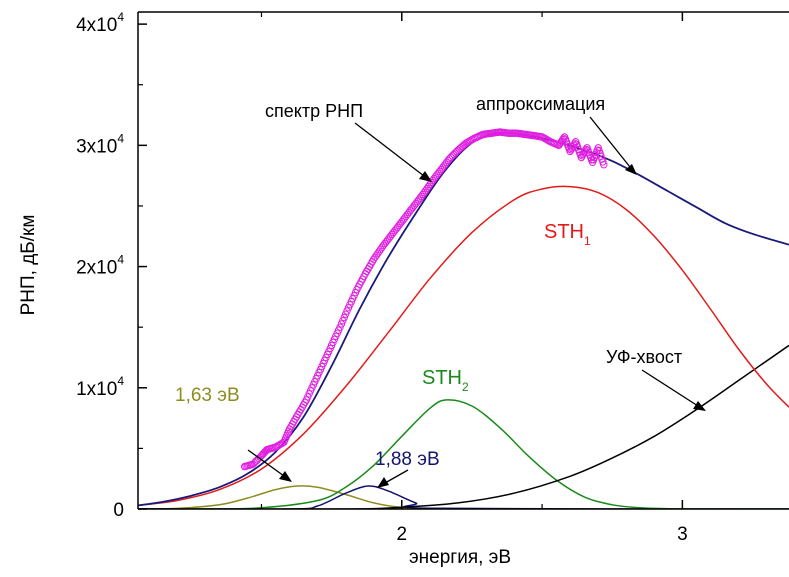 The width and height of the screenshot is (789, 577). Describe the element at coordinates (445, 380) in the screenshot. I see `label-sth2: STH2` at that location.